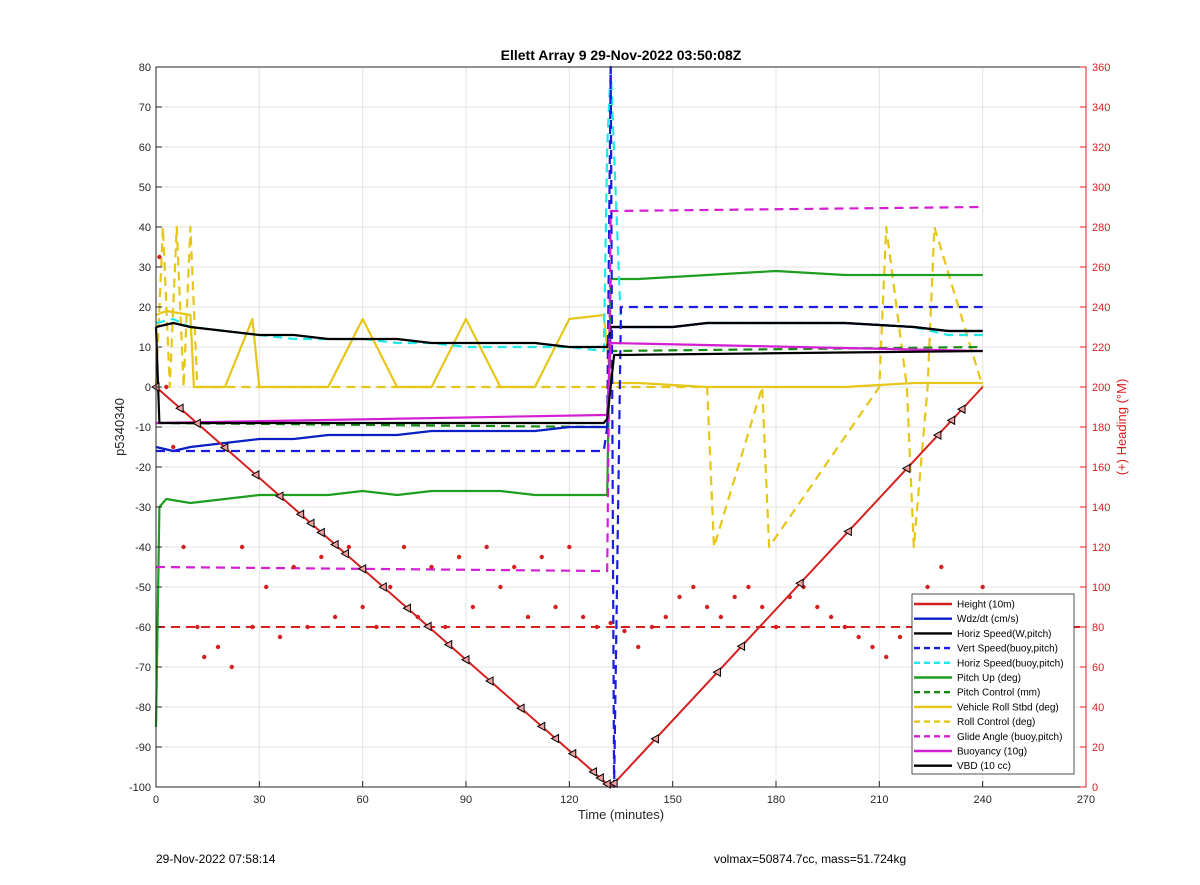  What do you see at coordinates (145, 268) in the screenshot?
I see `y-tick-label: 30` at bounding box center [145, 268].